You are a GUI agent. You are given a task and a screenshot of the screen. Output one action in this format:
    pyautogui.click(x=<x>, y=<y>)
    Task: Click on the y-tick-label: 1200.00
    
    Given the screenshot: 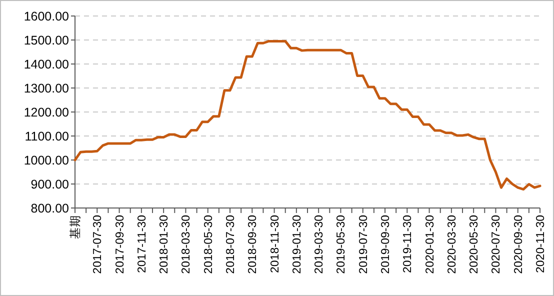 What is the action you would take?
    pyautogui.click(x=47, y=112)
    